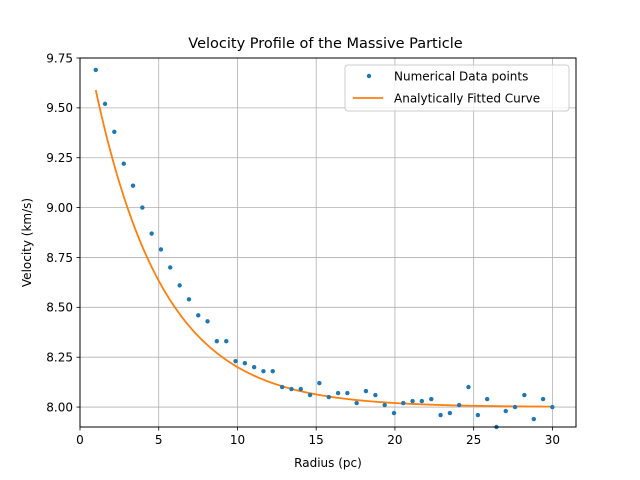  Describe the element at coordinates (59, 58) in the screenshot. I see `y-tick-label: 9.75` at that location.